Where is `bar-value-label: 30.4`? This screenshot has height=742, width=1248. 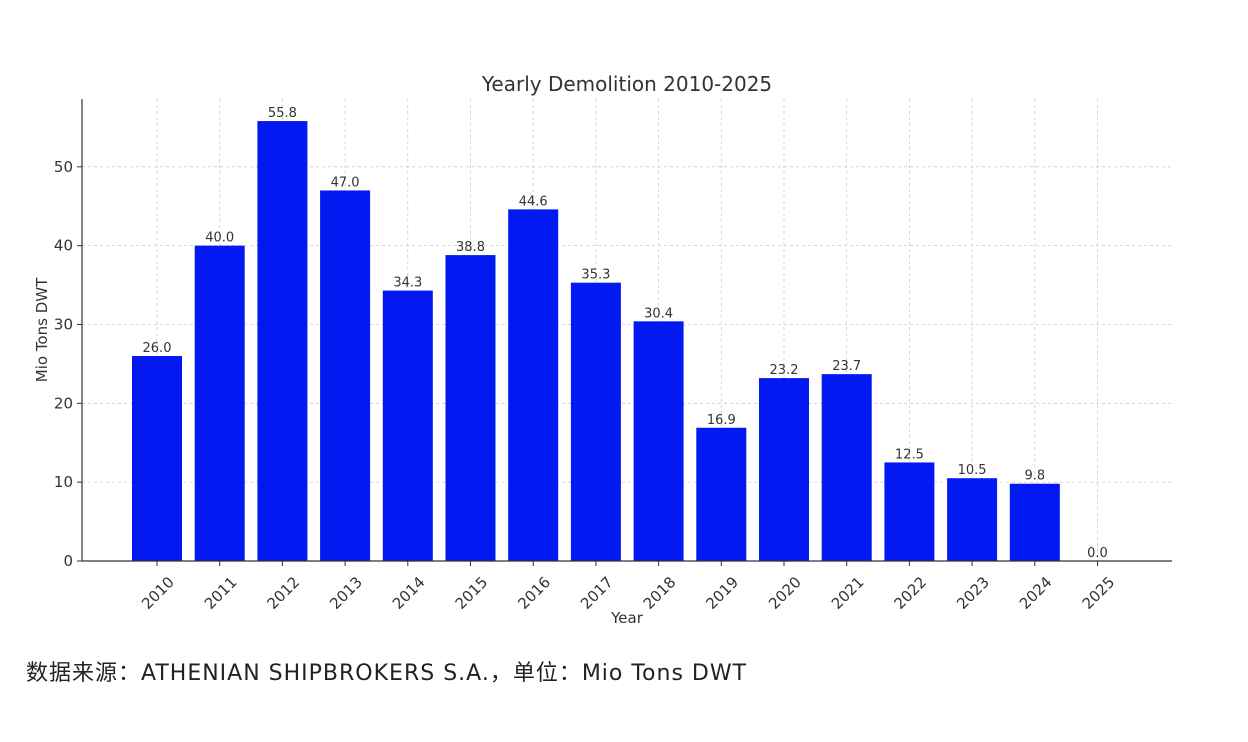 bar-value-label: 30.4 is located at coordinates (658, 313).